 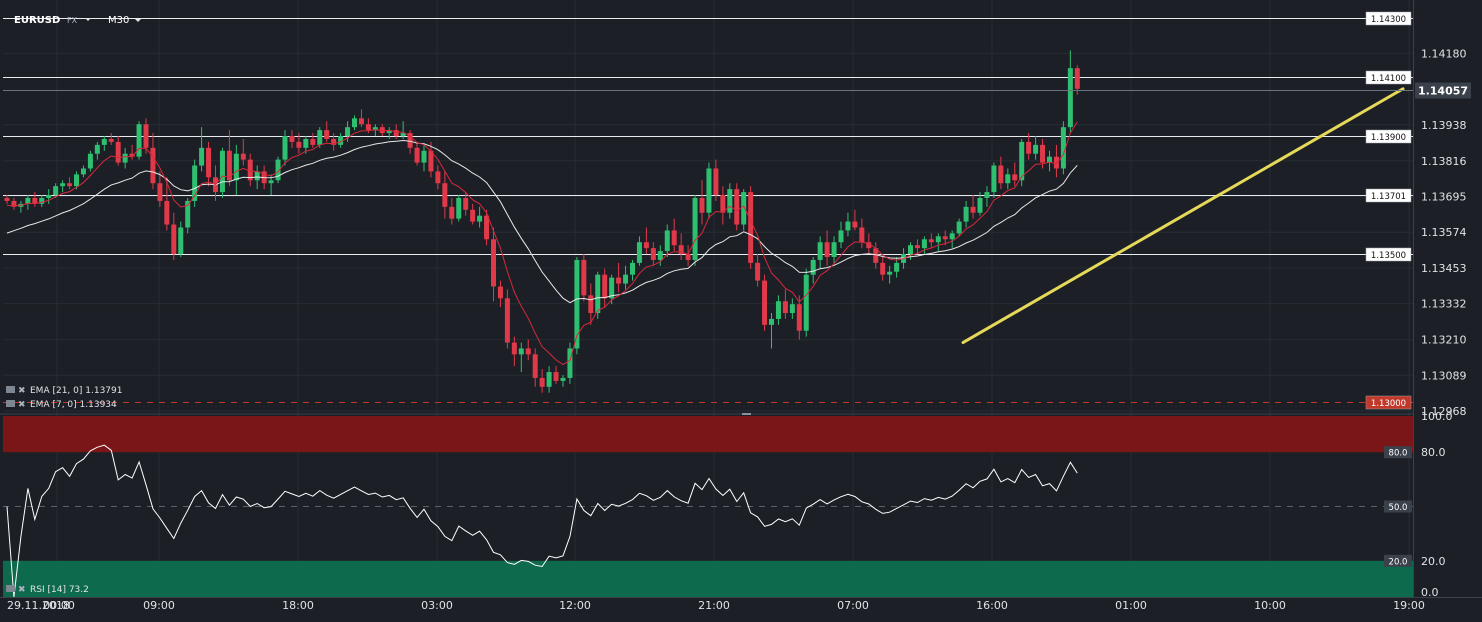 I want to click on symbol-label: EURUSD, so click(x=37, y=20).